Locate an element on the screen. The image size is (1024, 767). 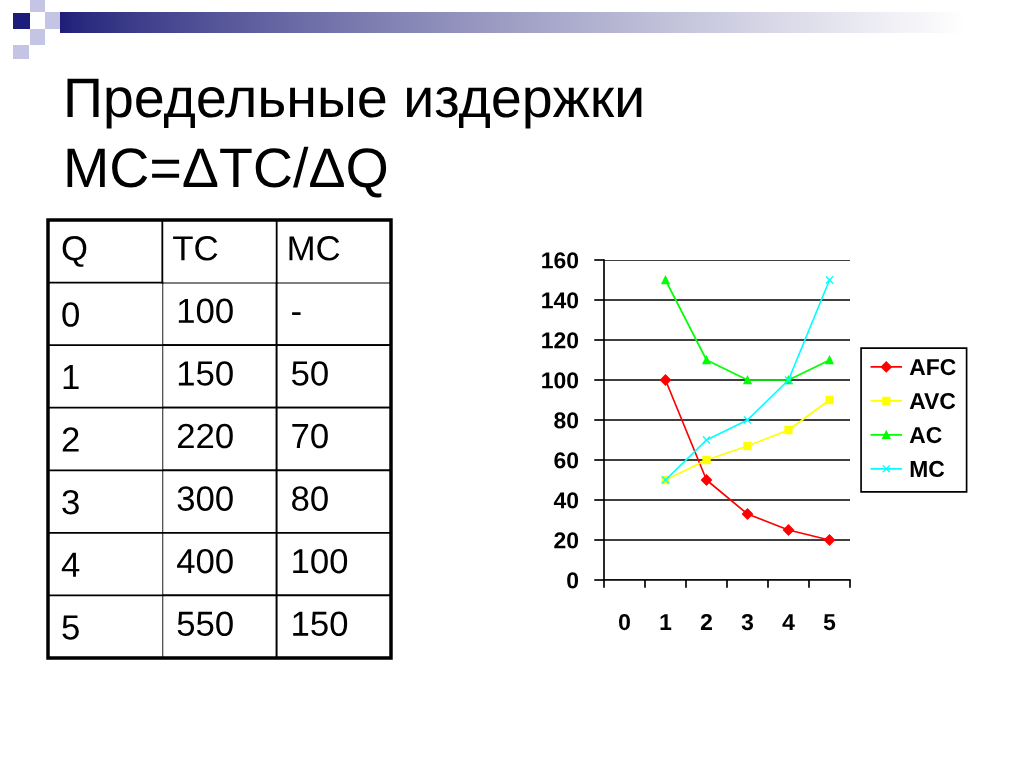
x-tick-label: TC is located at coordinates (195, 248).